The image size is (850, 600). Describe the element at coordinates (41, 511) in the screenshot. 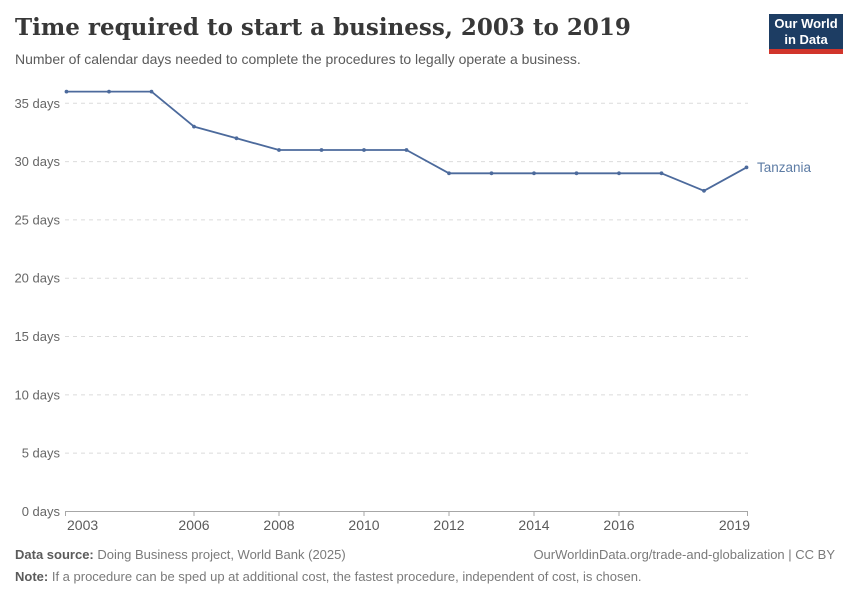

I see `y-tick-label: 0 days` at that location.